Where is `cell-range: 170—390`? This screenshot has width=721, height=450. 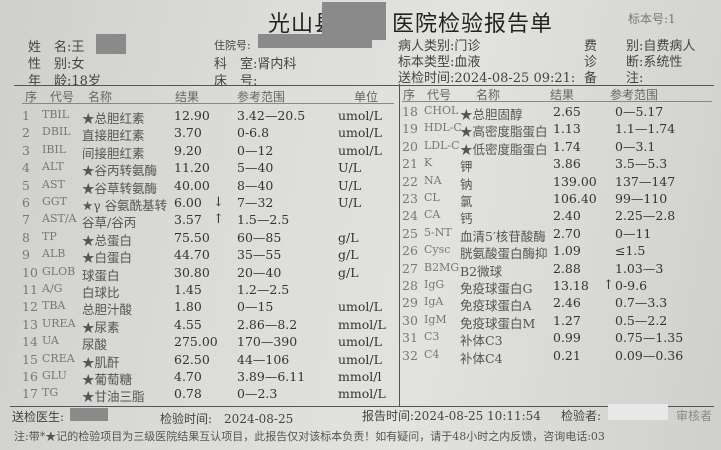 cell-range: 170—390 is located at coordinates (267, 342).